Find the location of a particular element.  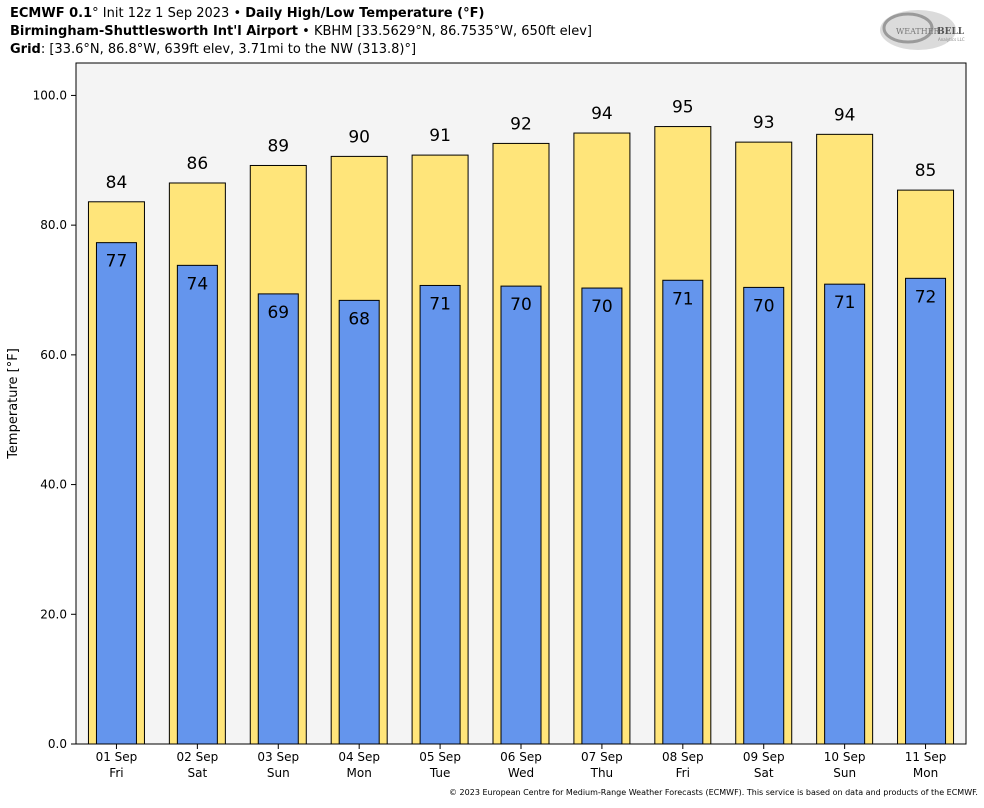

x-tick-day: Wed is located at coordinates (521, 773).